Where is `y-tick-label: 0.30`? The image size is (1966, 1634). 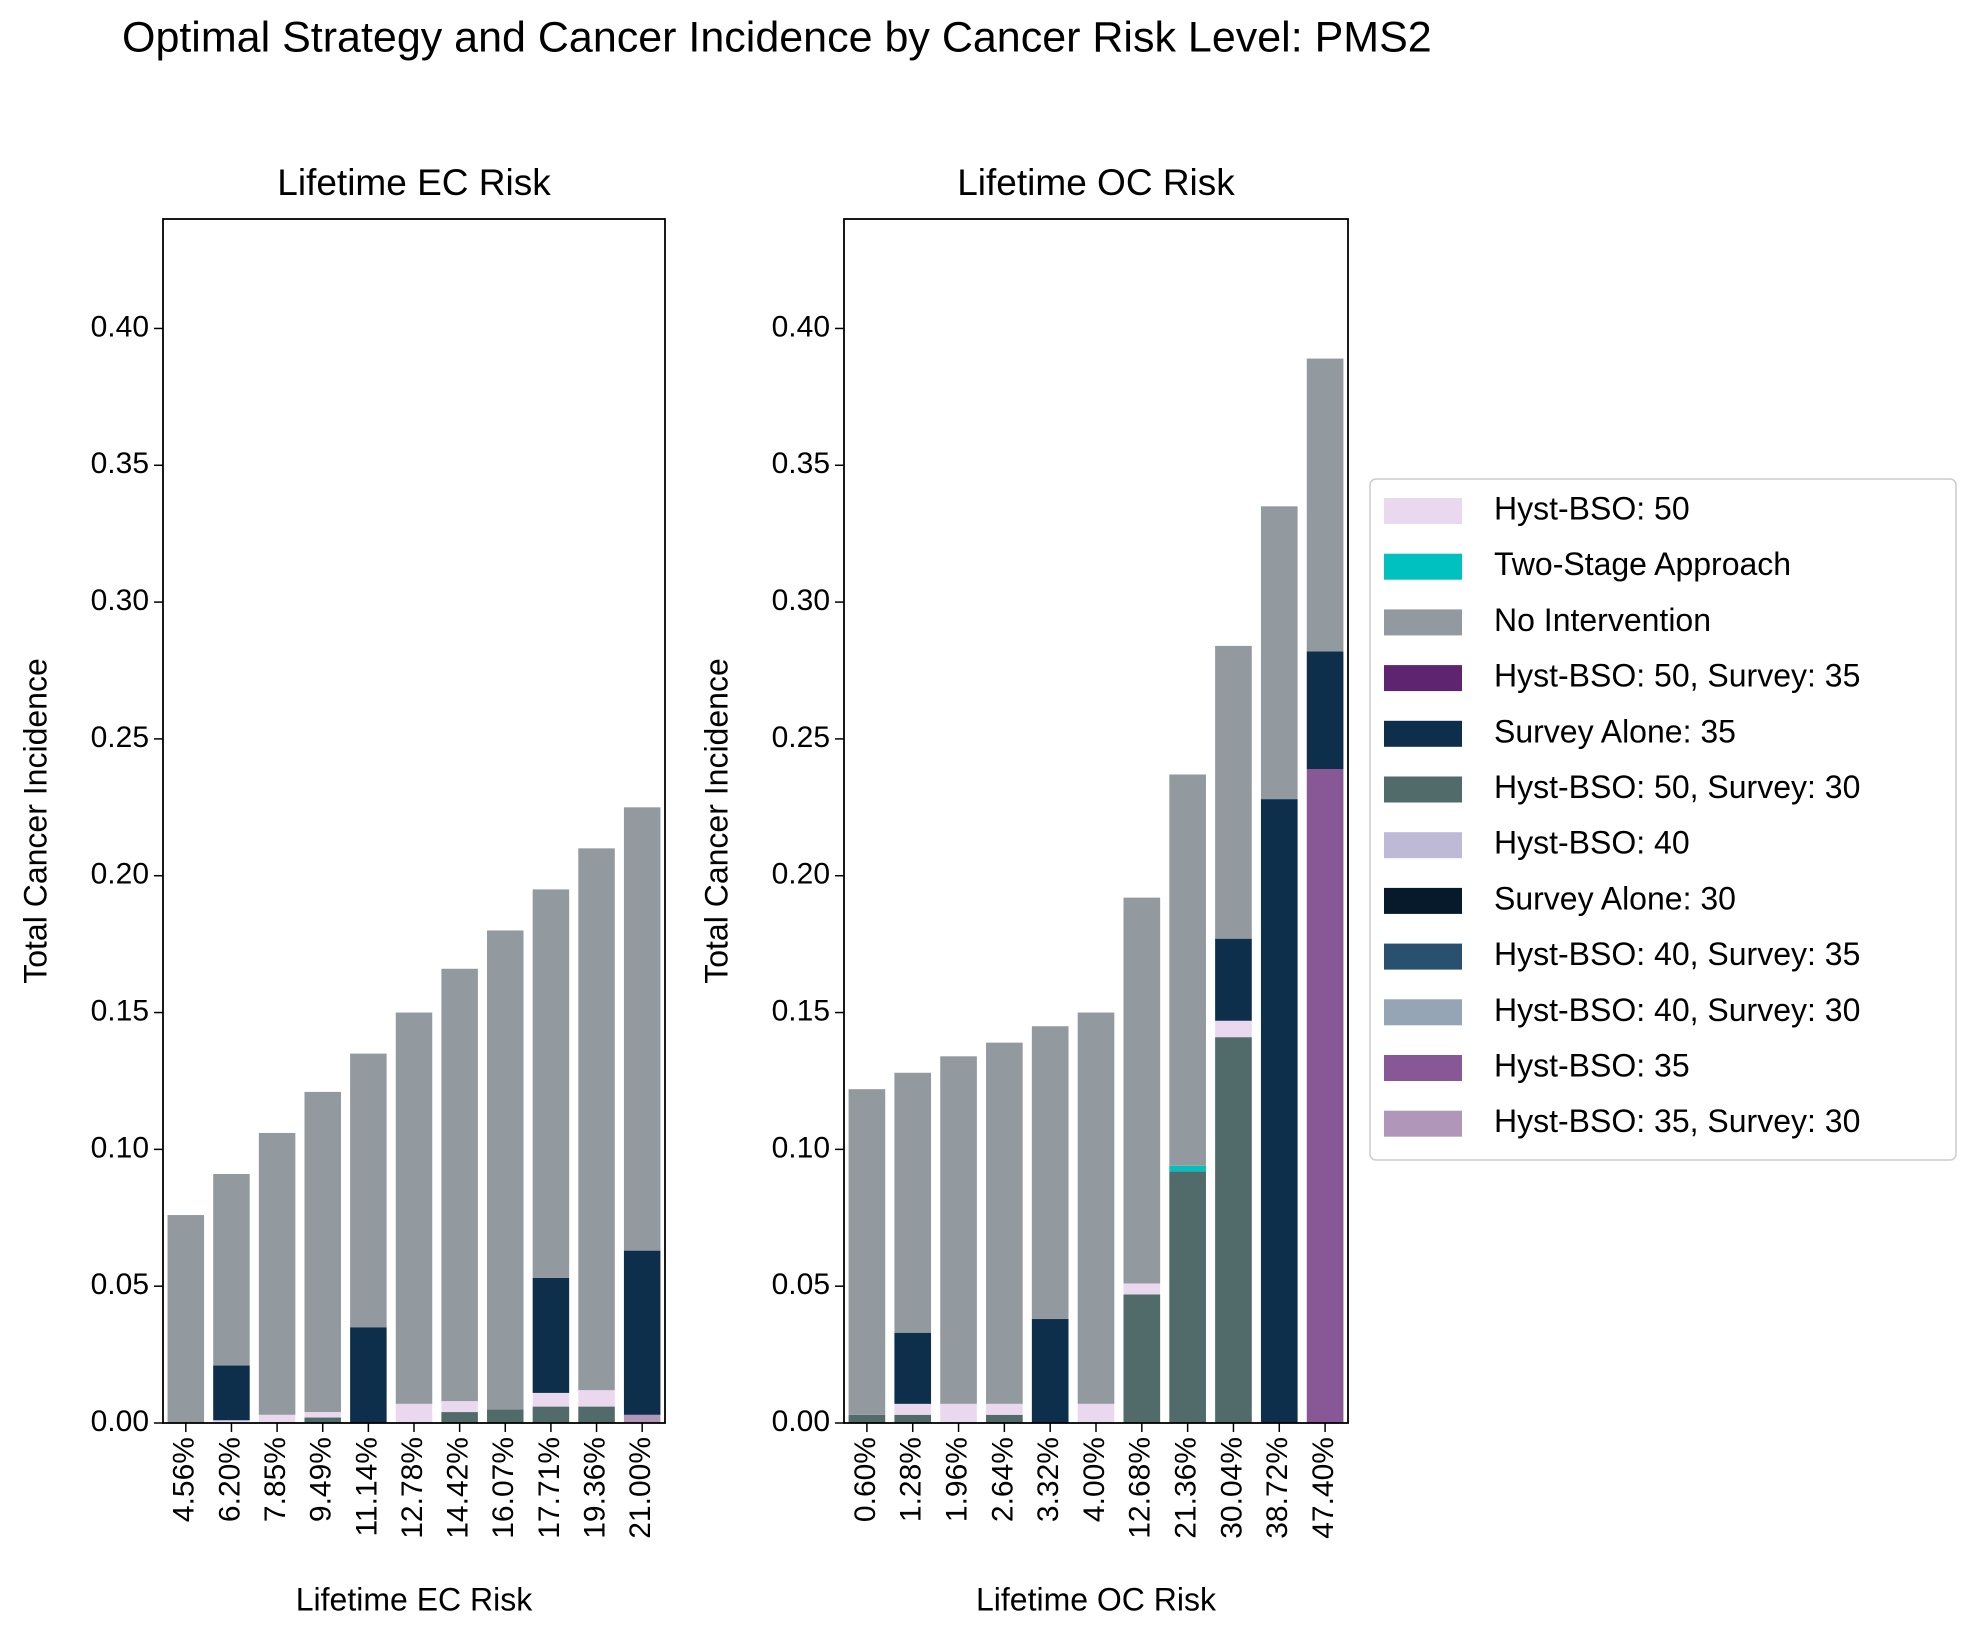
y-tick-label: 0.30 is located at coordinates (120, 600).